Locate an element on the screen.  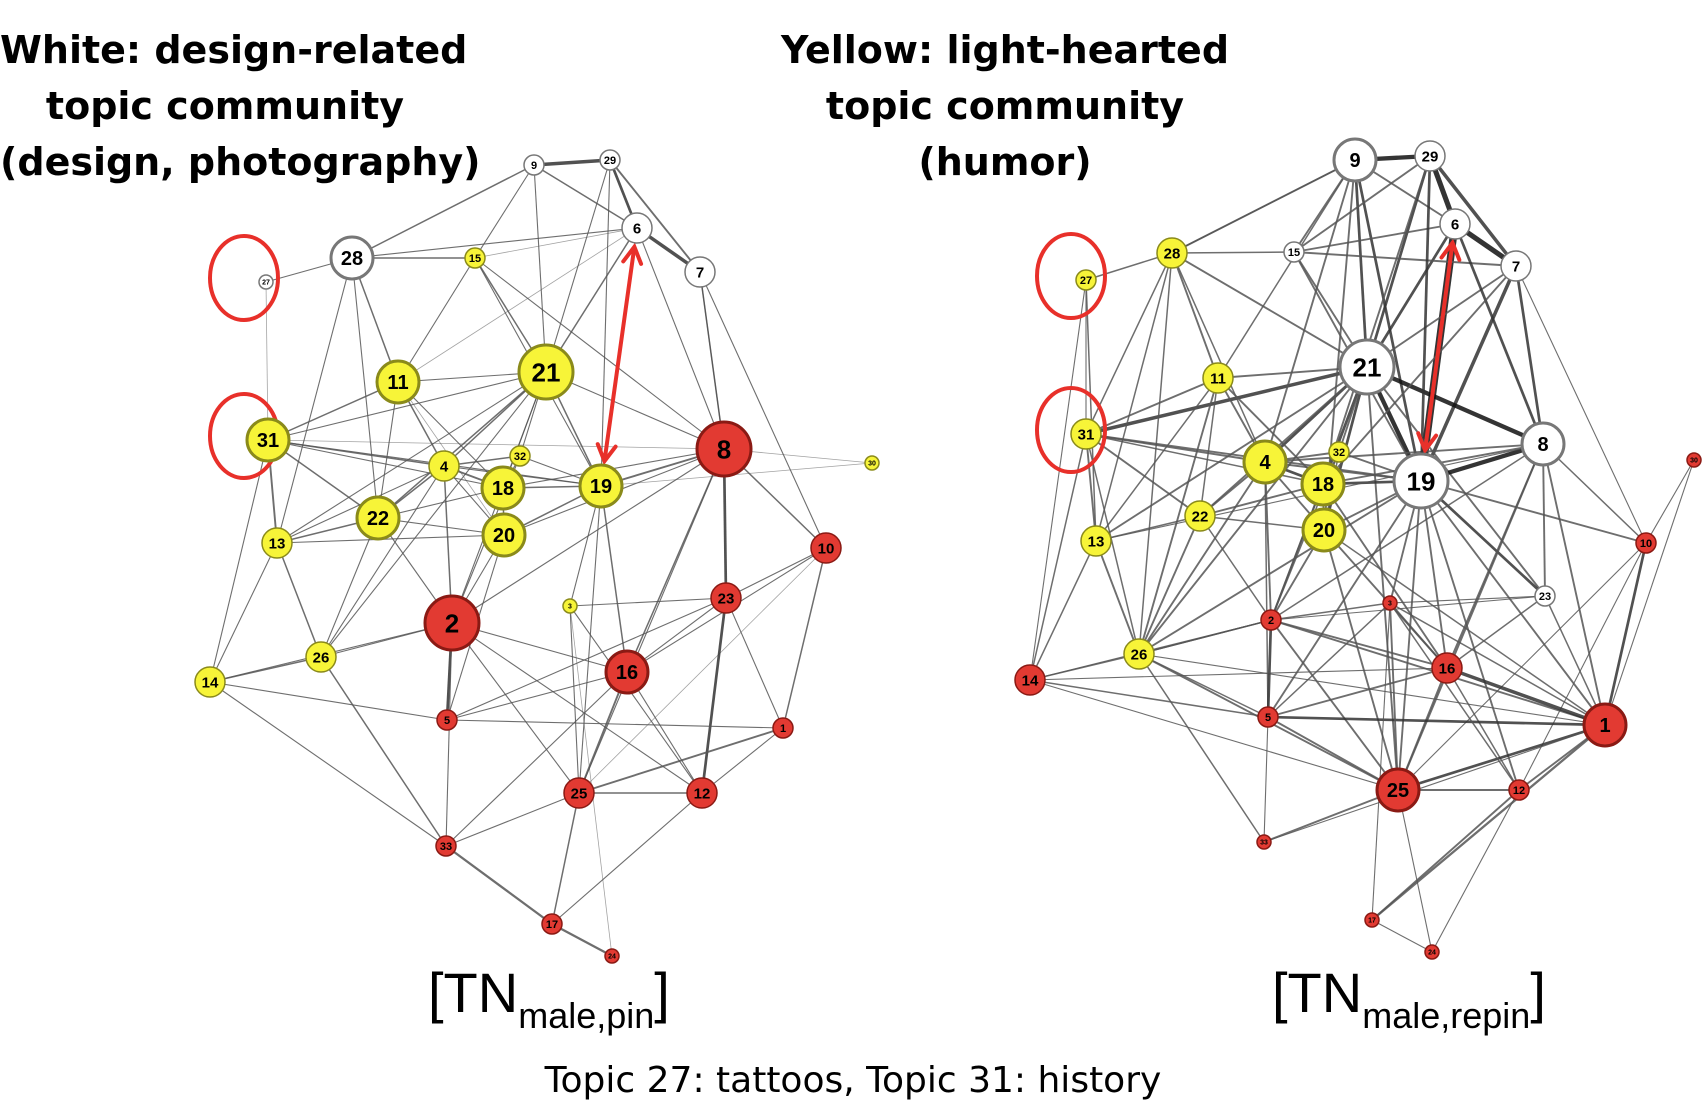
left-node-label: 22 is located at coordinates (378, 519).